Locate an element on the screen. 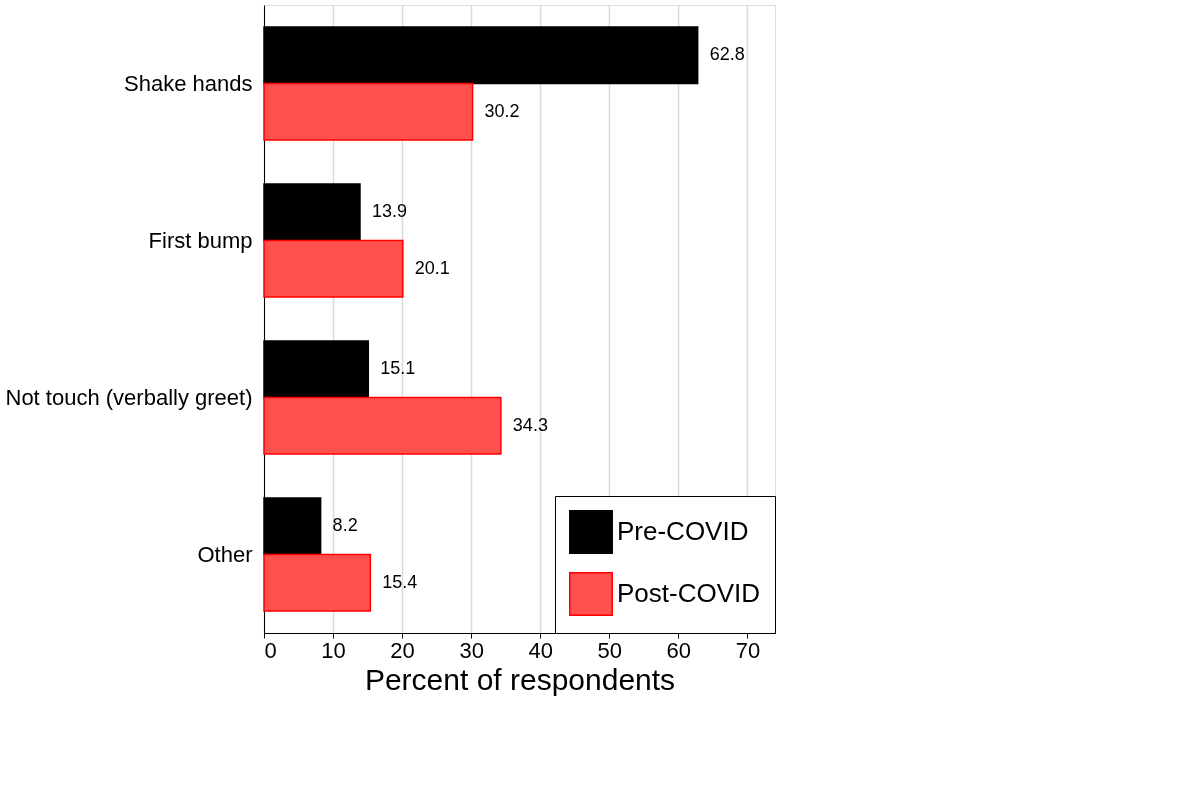  data-label: 20.1 is located at coordinates (432, 267).